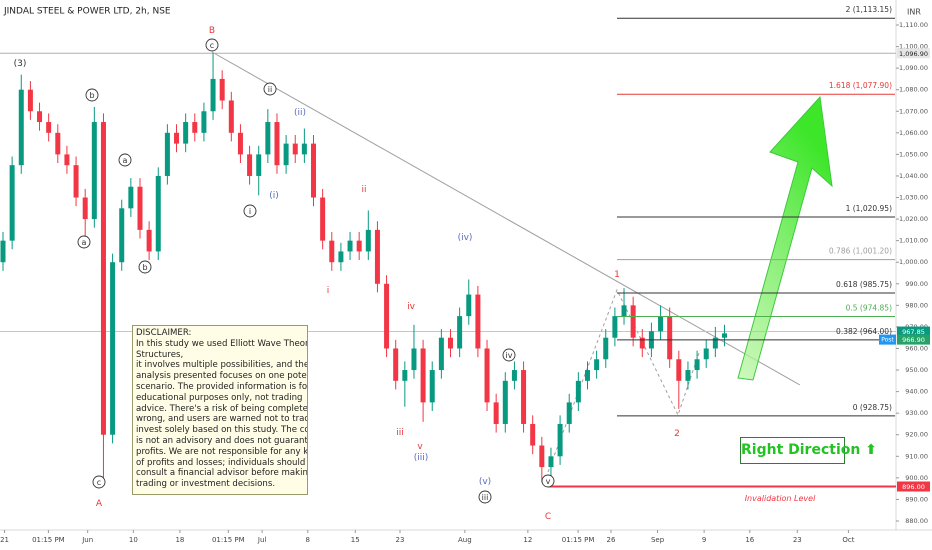  Describe the element at coordinates (913, 332) in the screenshot. I see `last-price-tag: 967.85` at that location.